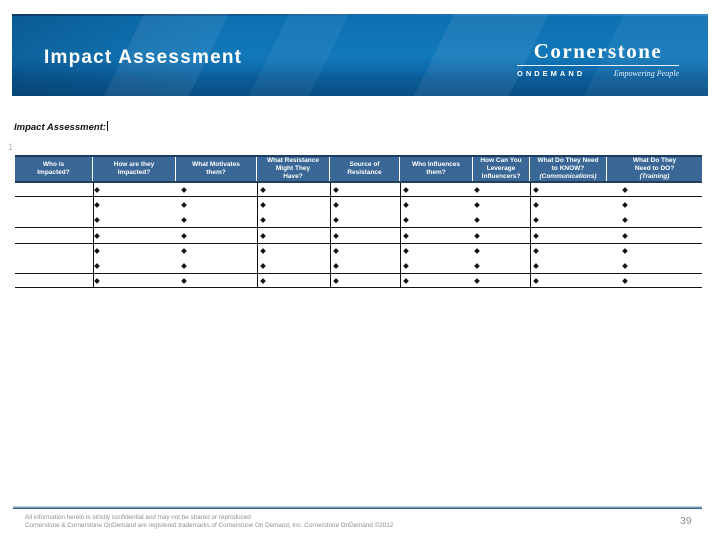 This screenshot has width=720, height=540. I want to click on column-header-label: Who Influences them?, so click(436, 168).